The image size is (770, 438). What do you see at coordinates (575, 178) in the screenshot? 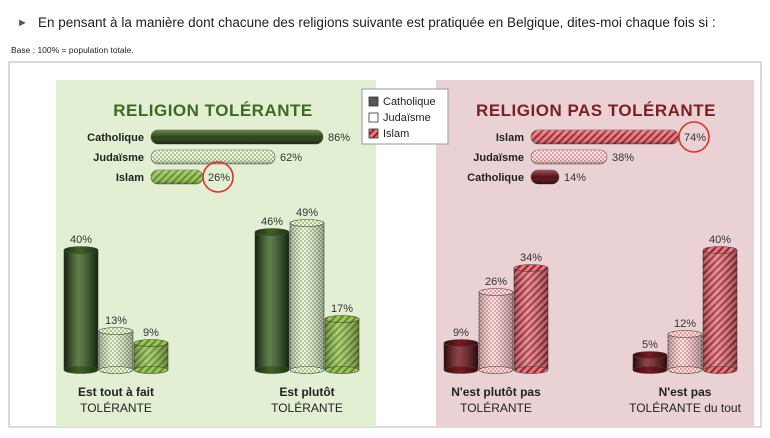
I see `not-tolerant-value-label-catholique: 14%` at bounding box center [575, 178].